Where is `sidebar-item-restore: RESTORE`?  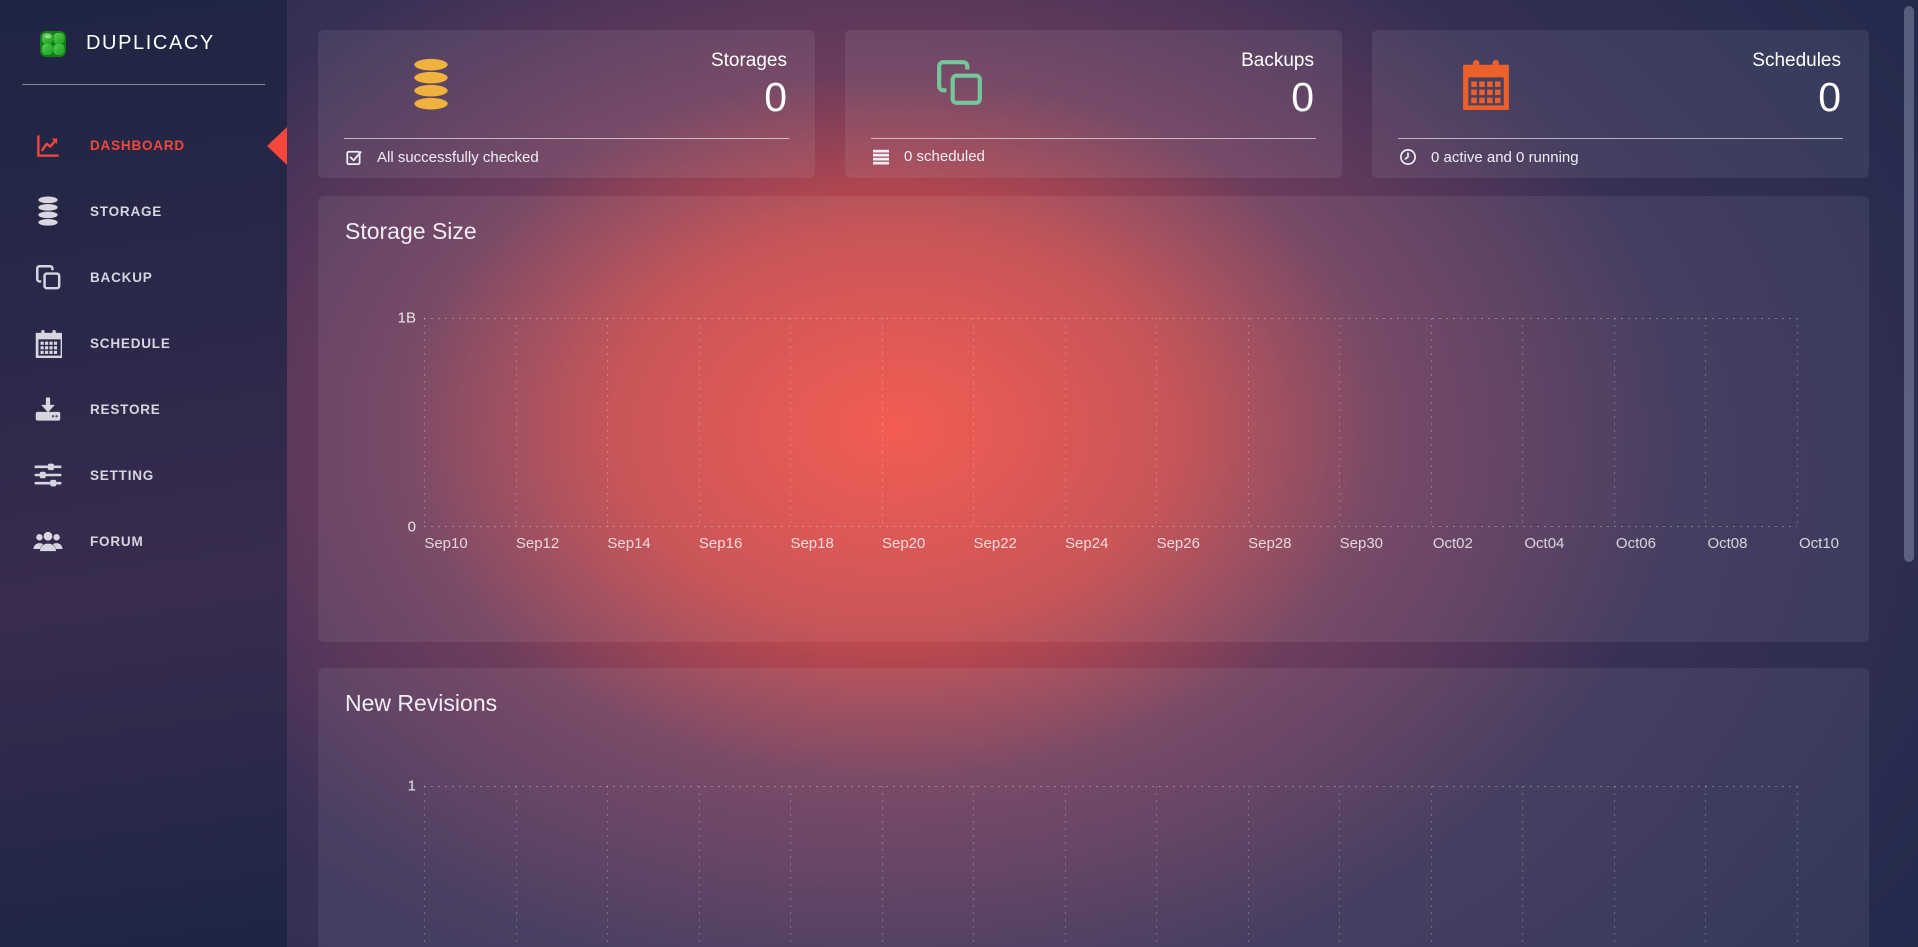 sidebar-item-restore: RESTORE is located at coordinates (143, 409).